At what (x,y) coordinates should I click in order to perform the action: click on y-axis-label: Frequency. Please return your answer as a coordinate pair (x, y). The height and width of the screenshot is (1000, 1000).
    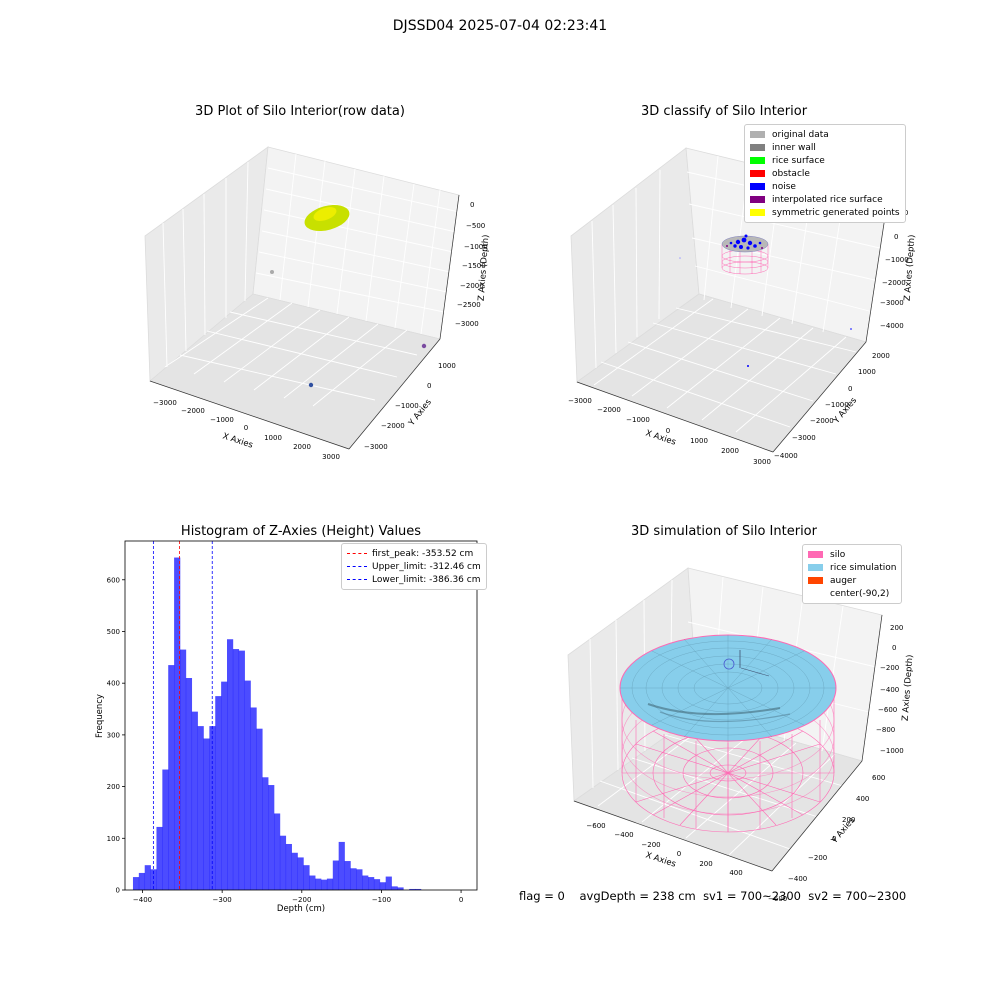
    Looking at the image, I should click on (100, 716).